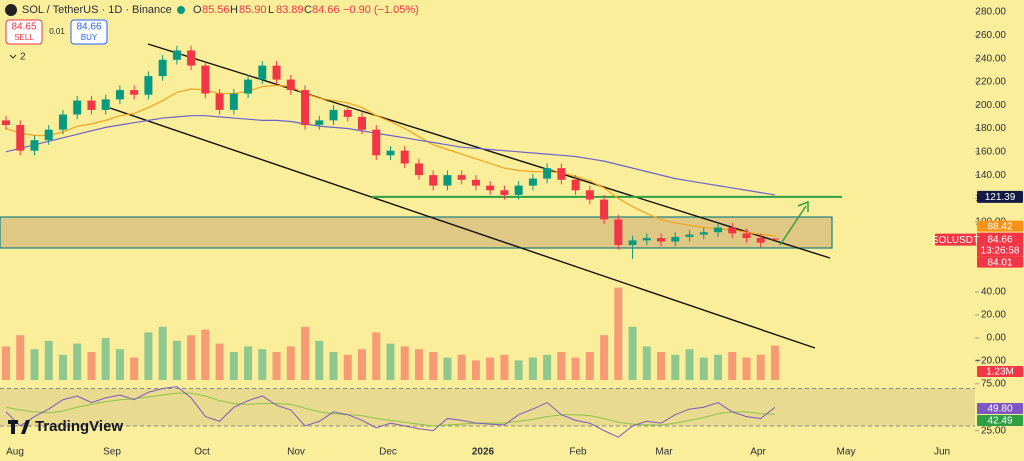  Describe the element at coordinates (664, 452) in the screenshot. I see `x-tick-label: Mar` at that location.